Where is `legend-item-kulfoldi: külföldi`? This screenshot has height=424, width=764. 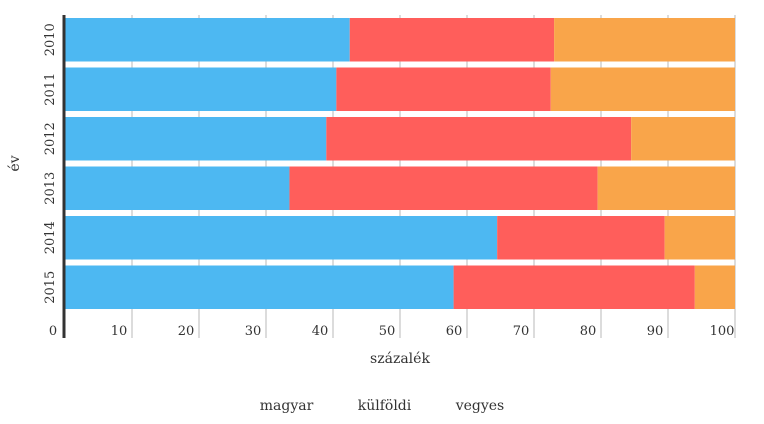
legend-item-kulfoldi: külföldi is located at coordinates (384, 406).